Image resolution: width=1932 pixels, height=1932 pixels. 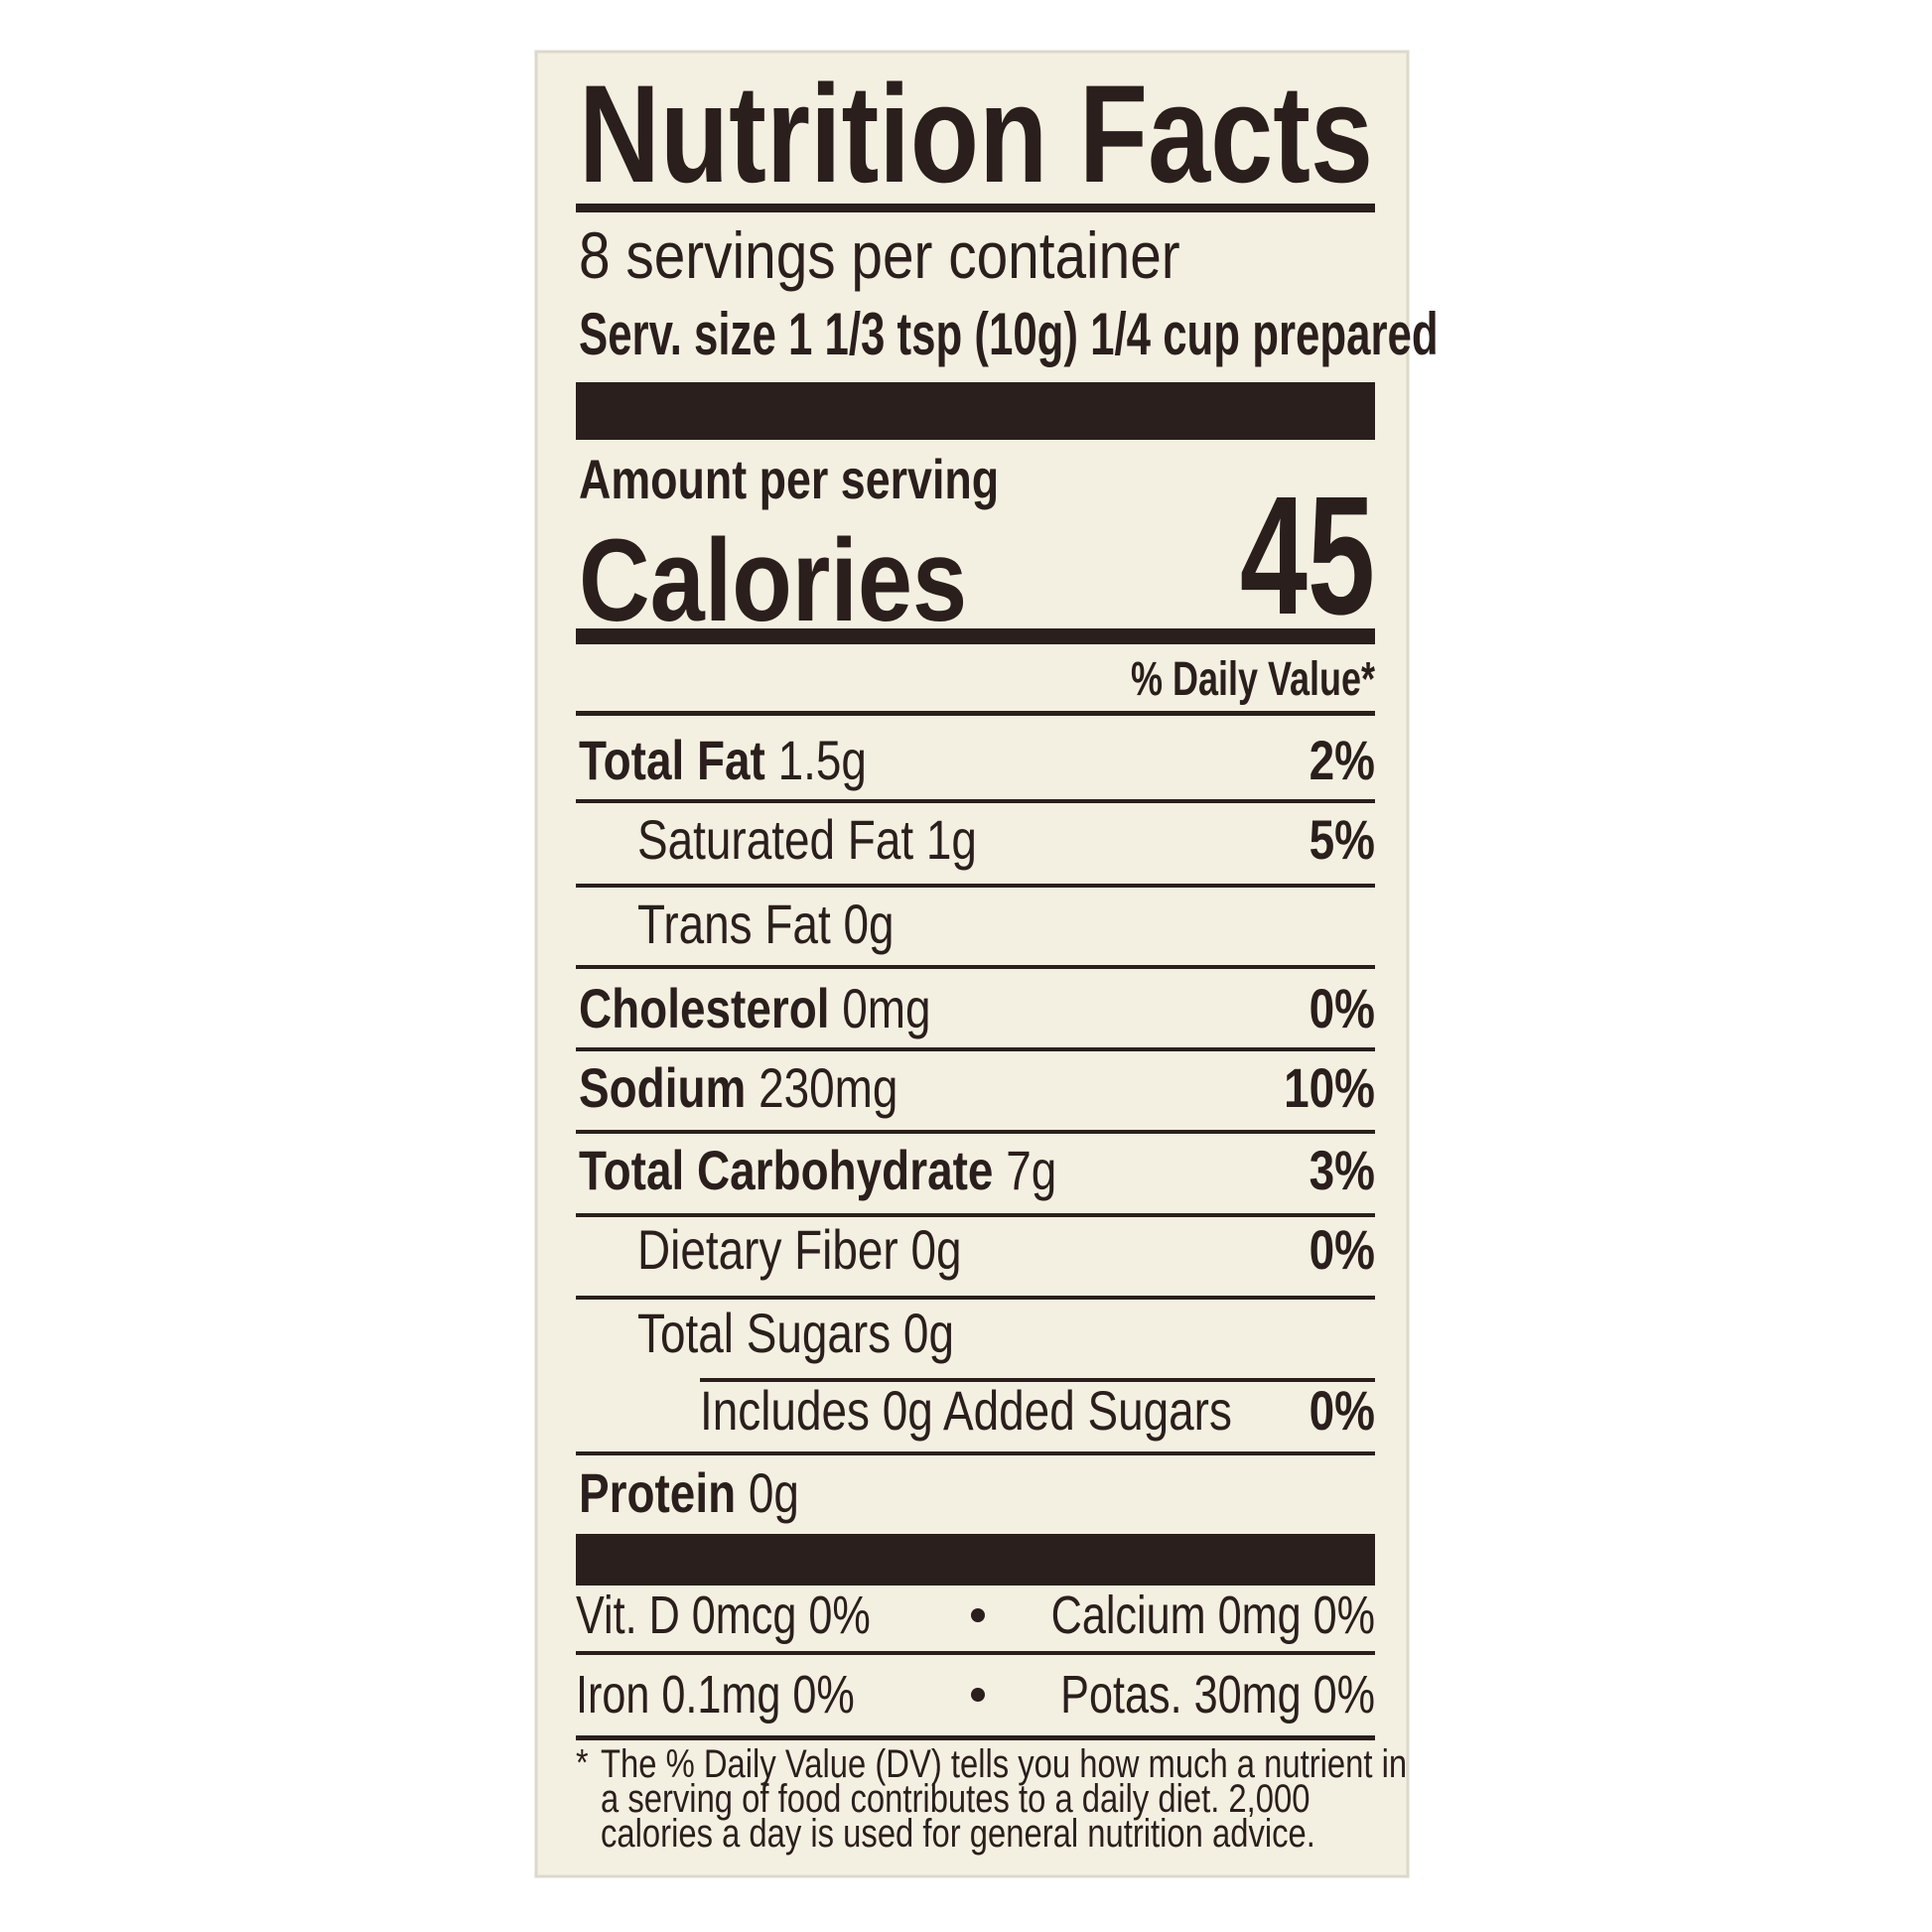 I want to click on vitamin: Vit. D 0mcg 0%, so click(x=723, y=1616).